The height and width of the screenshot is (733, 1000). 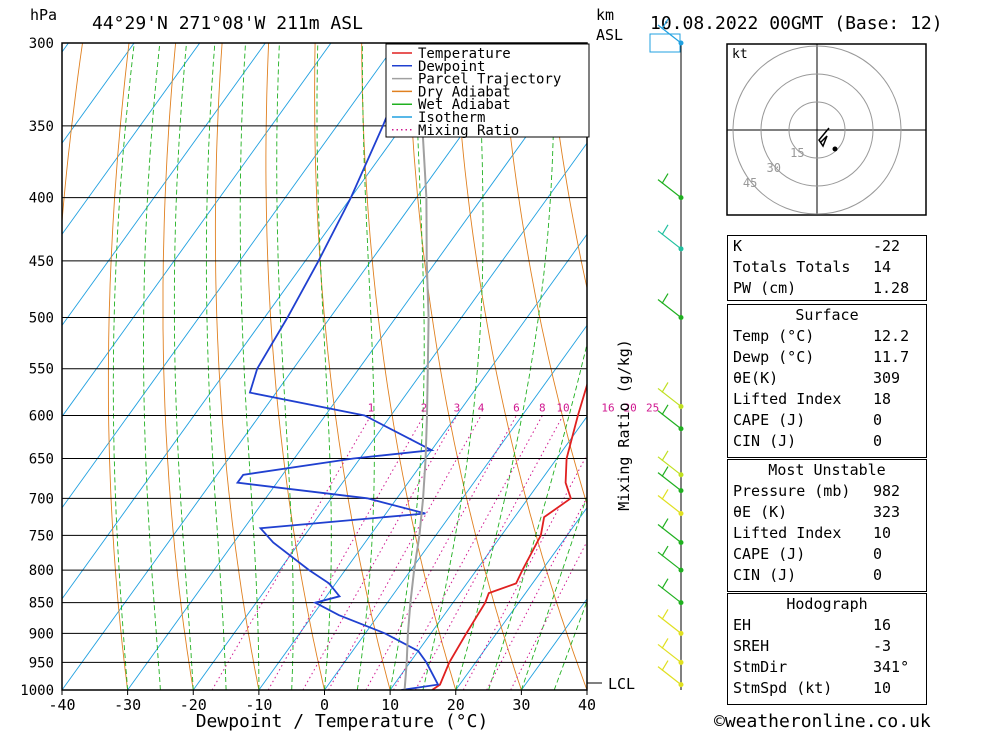 What do you see at coordinates (371, 407) in the screenshot?
I see `mixing-ratio-tick-label: 1` at bounding box center [371, 407].